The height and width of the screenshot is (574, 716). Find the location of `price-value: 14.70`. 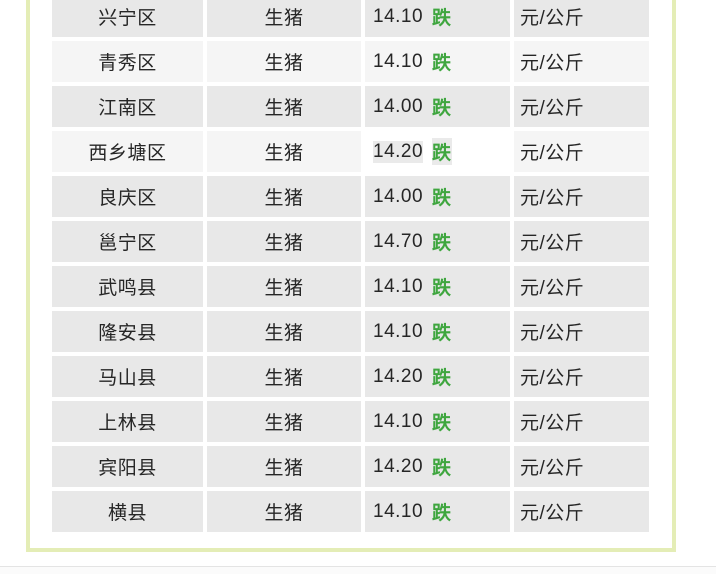

price-value: 14.70 is located at coordinates (398, 241).